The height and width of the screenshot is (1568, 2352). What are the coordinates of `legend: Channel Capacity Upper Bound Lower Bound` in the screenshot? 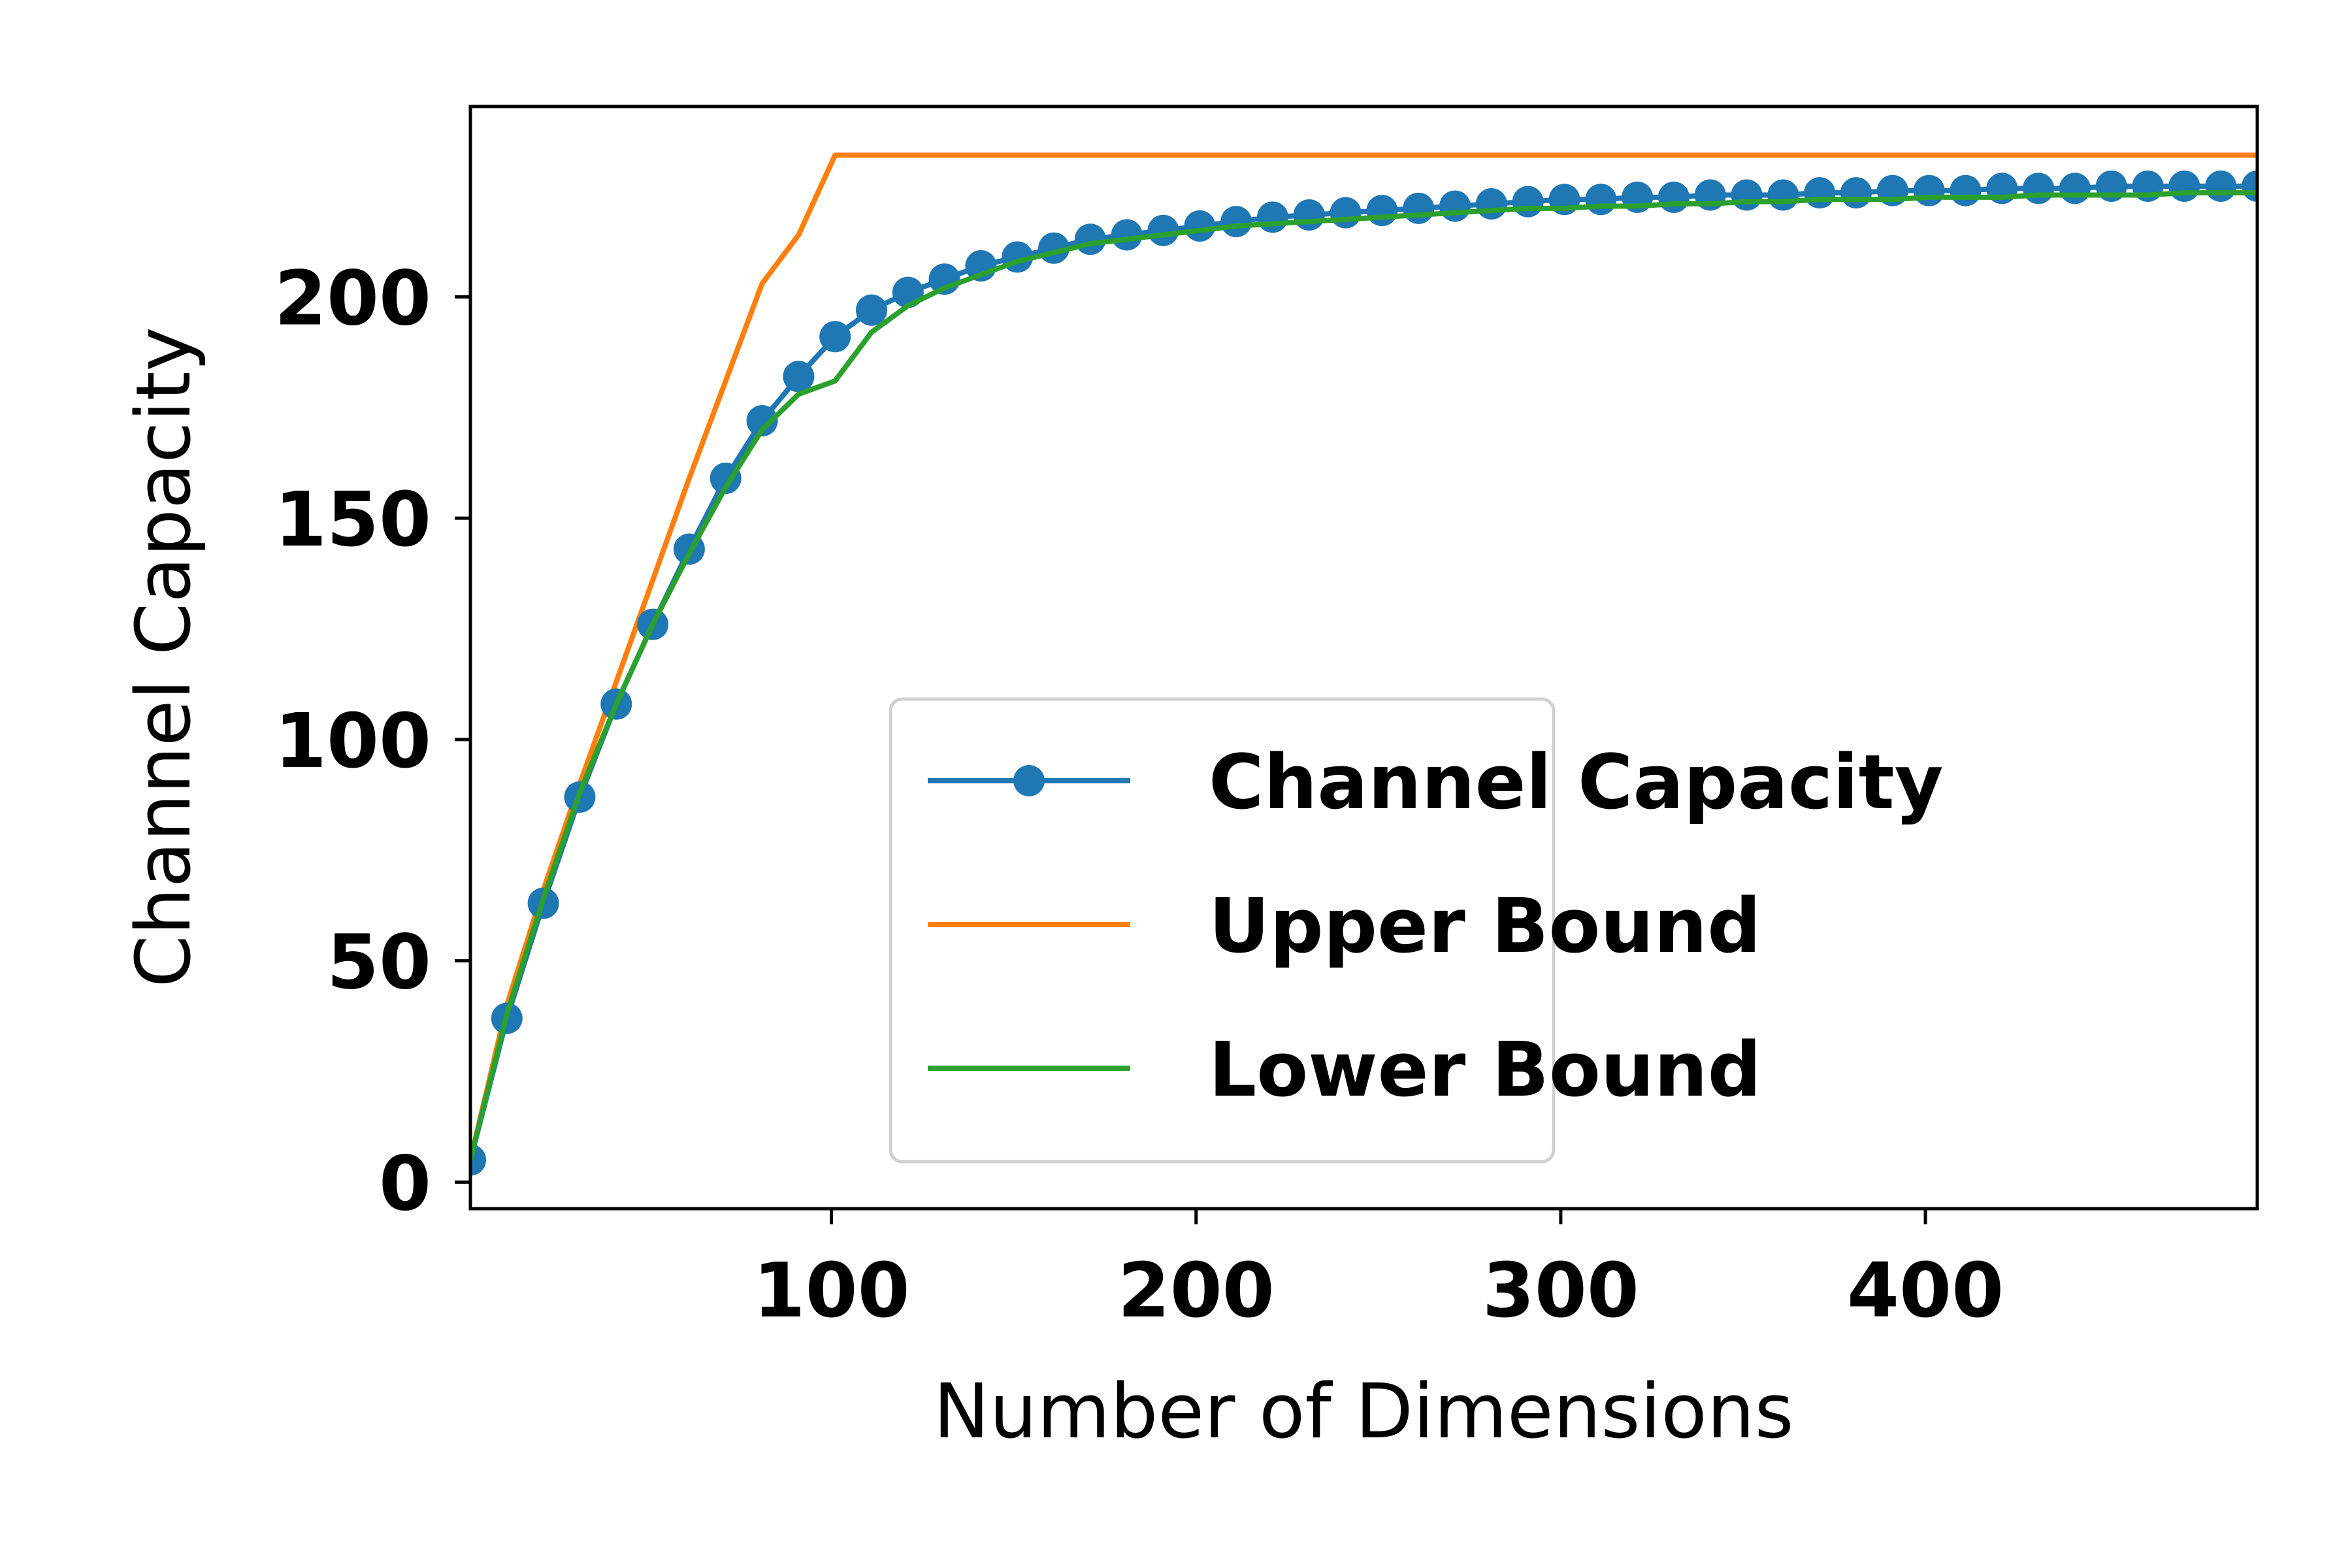 It's located at (1416, 930).